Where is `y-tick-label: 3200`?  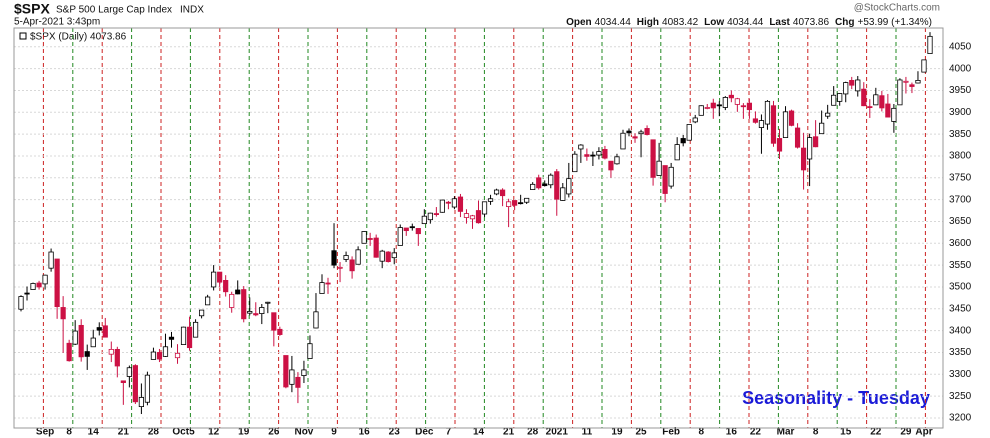
y-tick-label: 3200 is located at coordinates (960, 418).